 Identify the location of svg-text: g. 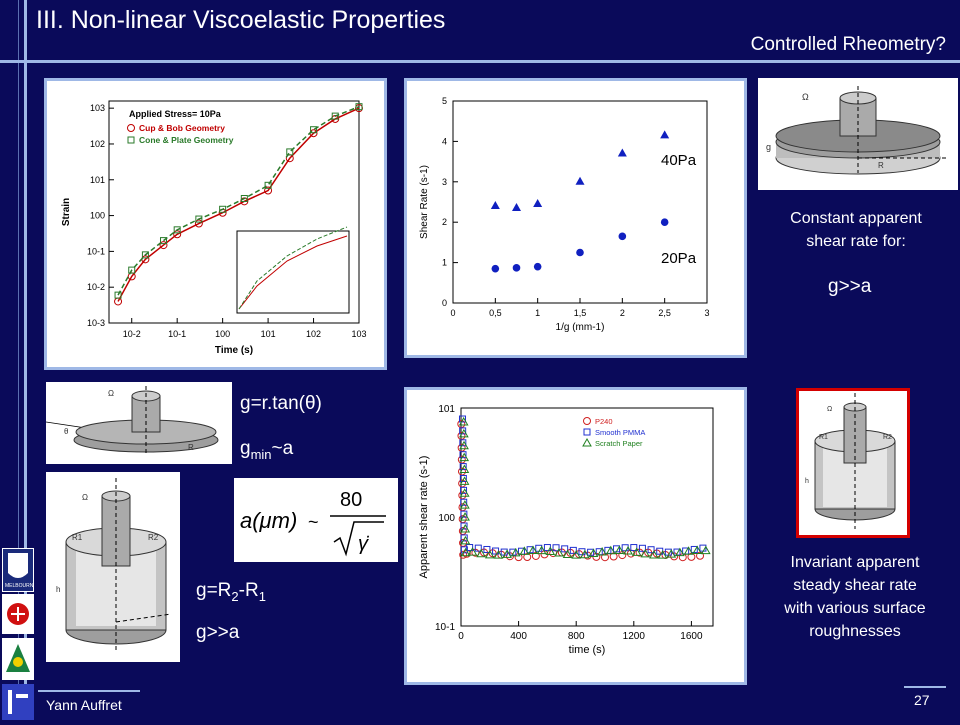
(768, 147).